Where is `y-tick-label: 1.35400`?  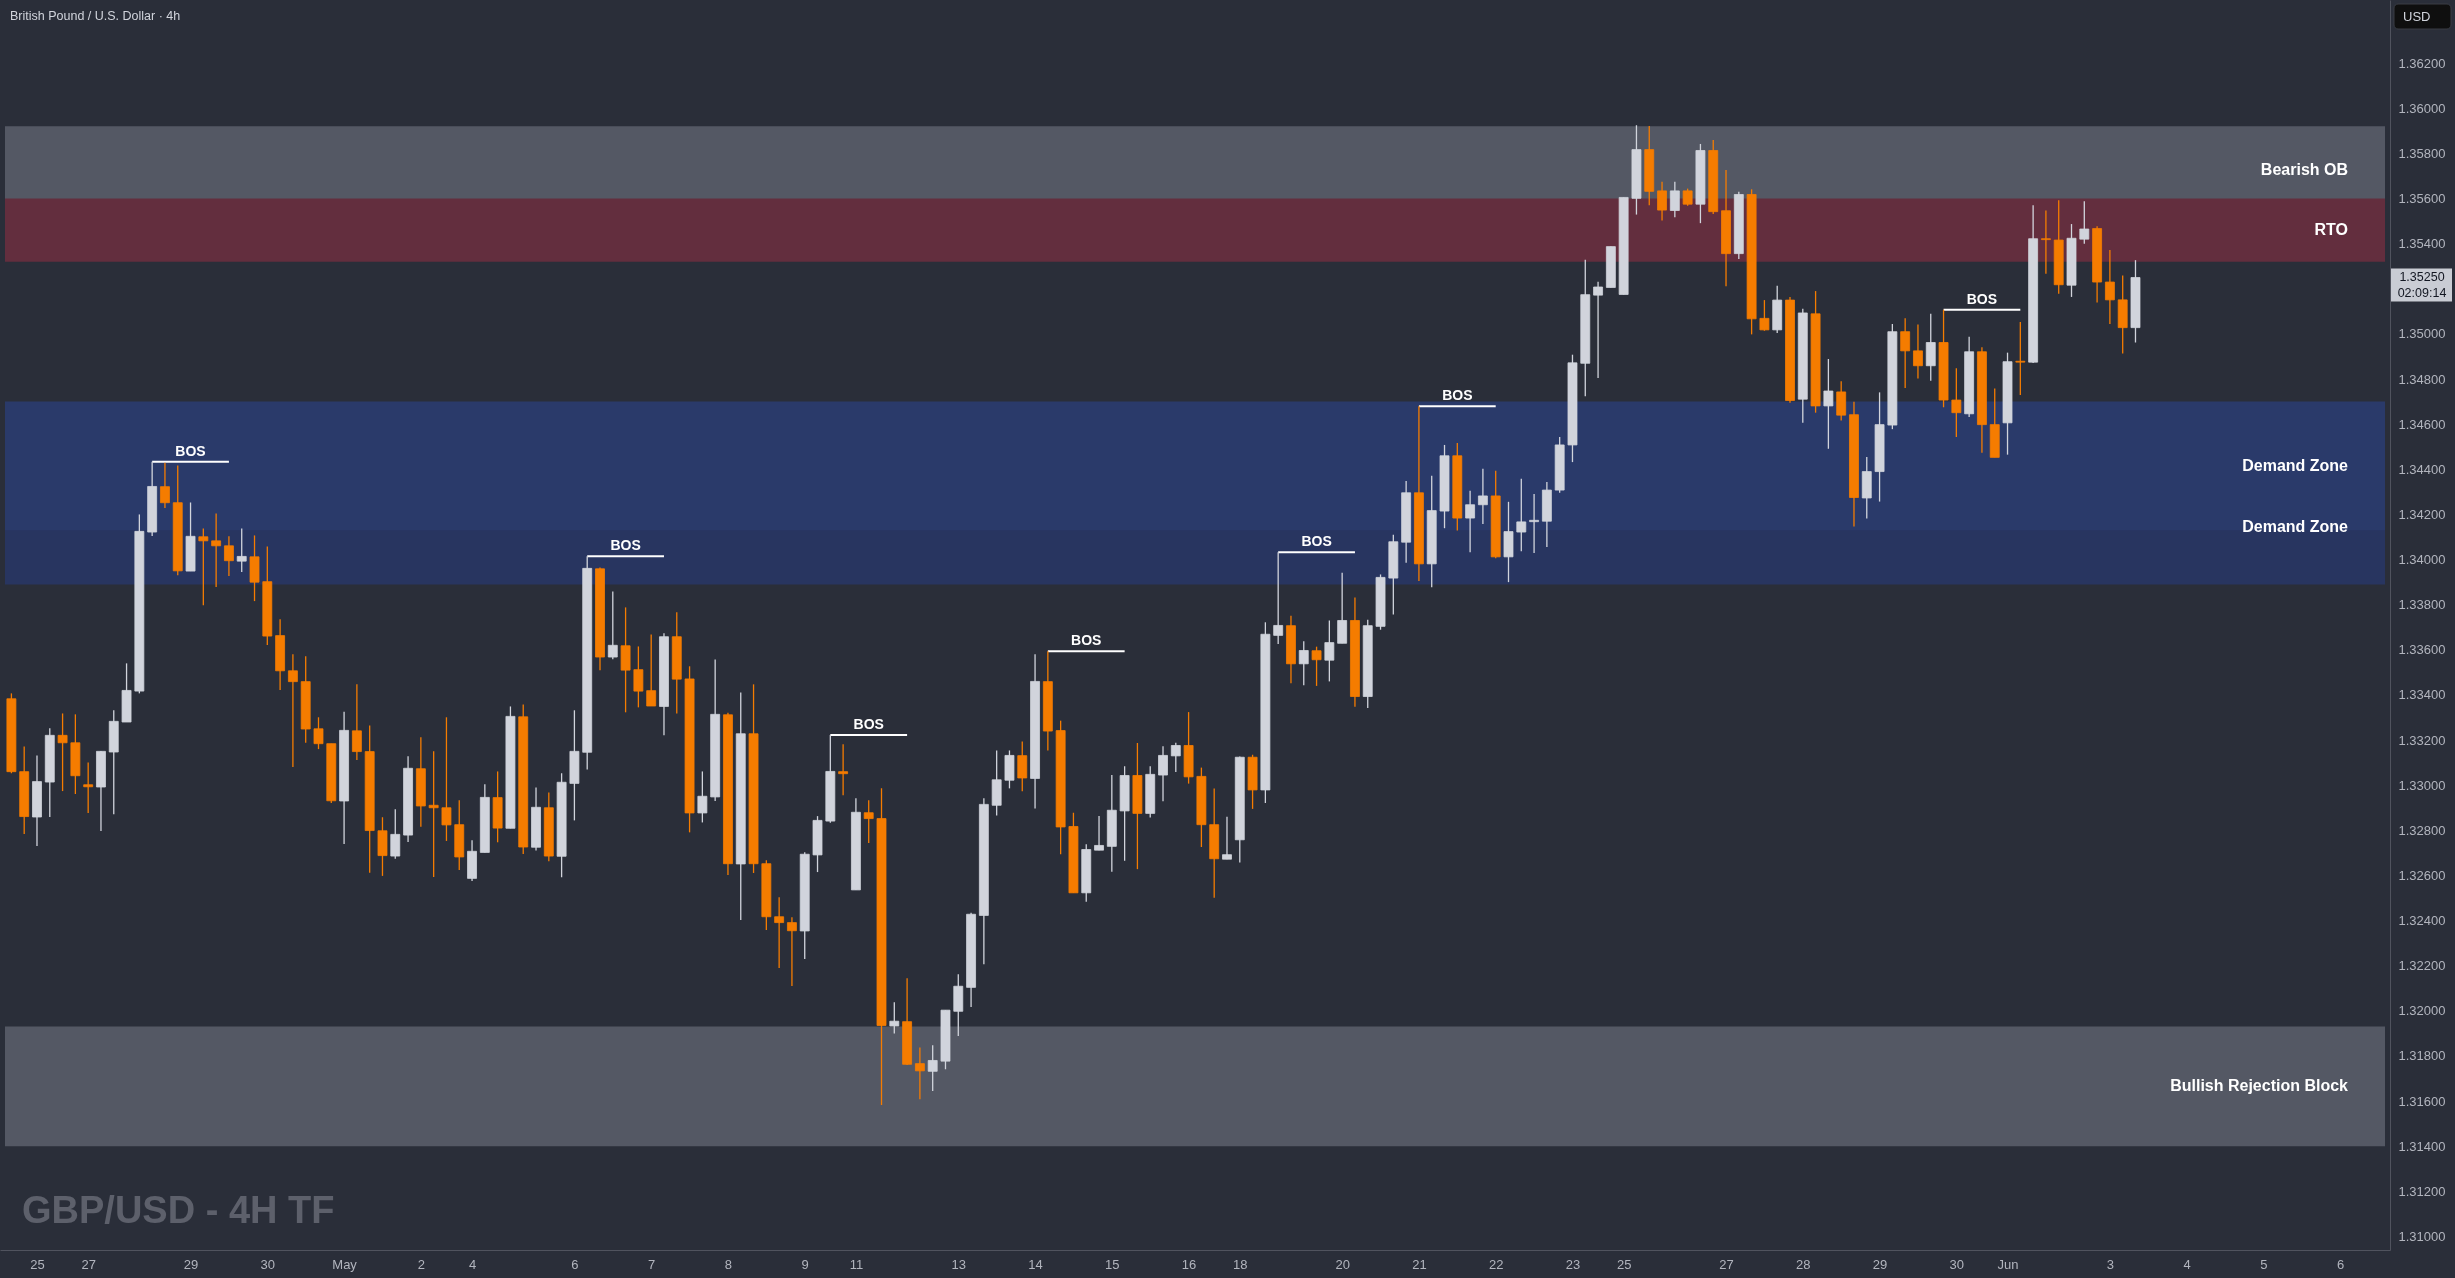
y-tick-label: 1.35400 is located at coordinates (2422, 244).